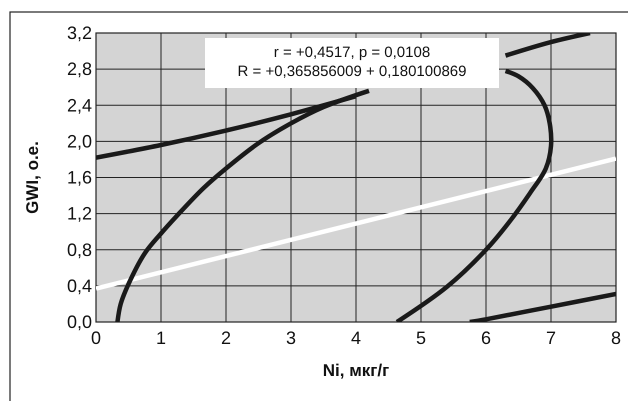 The height and width of the screenshot is (401, 628). I want to click on y-axis-title: GWI, о.е., so click(32, 177).